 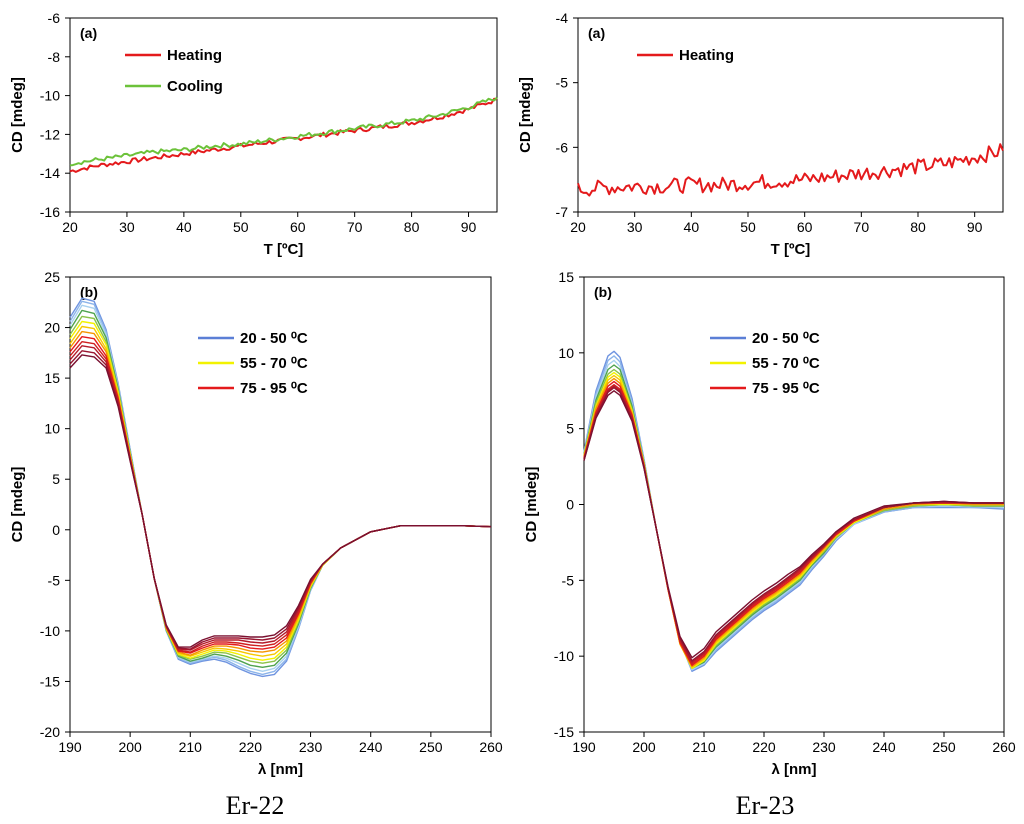 What do you see at coordinates (50, 212) in the screenshot?
I see `y-tick-label: -16` at bounding box center [50, 212].